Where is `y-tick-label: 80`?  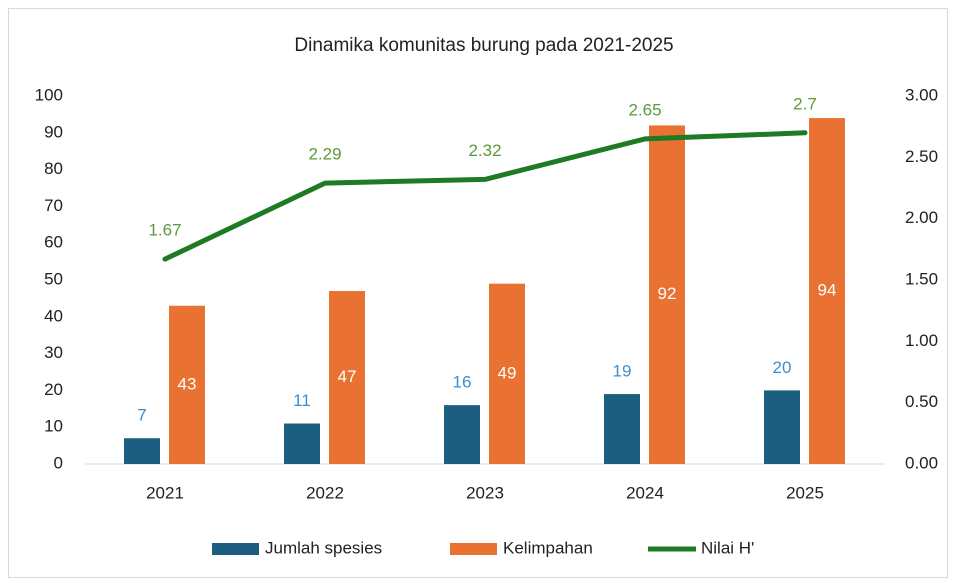
y-tick-label: 80 is located at coordinates (53, 168).